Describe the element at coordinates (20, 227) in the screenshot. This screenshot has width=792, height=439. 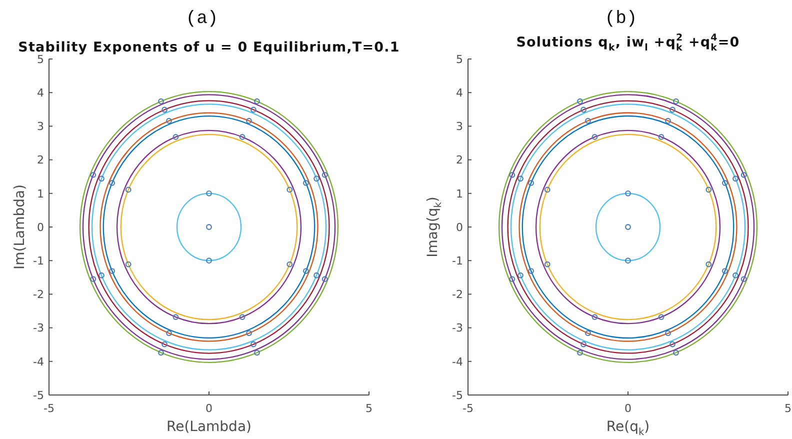
I see `y-axis-title: Im(Lambda)` at that location.